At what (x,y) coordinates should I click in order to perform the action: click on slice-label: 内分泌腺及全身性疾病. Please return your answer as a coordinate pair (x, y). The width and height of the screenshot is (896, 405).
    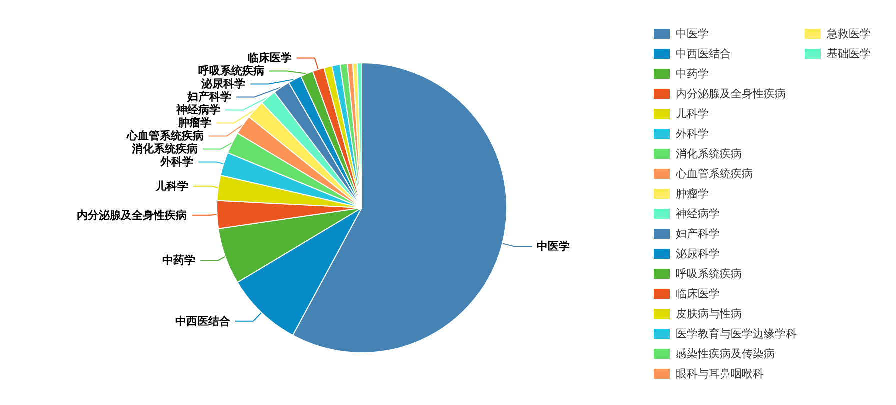
    Looking at the image, I should click on (132, 215).